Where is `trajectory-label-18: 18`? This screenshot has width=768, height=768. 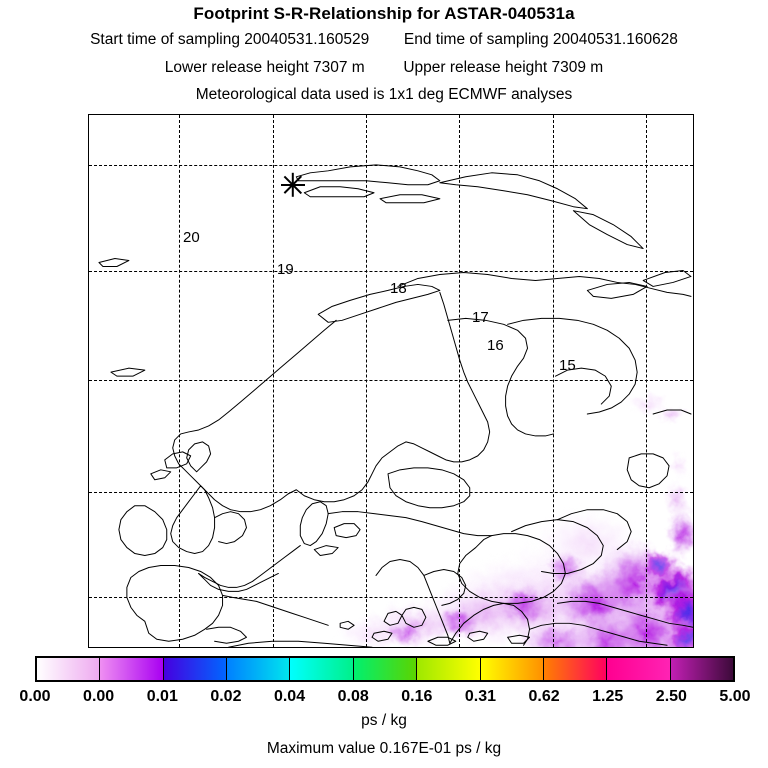 trajectory-label-18: 18 is located at coordinates (398, 288).